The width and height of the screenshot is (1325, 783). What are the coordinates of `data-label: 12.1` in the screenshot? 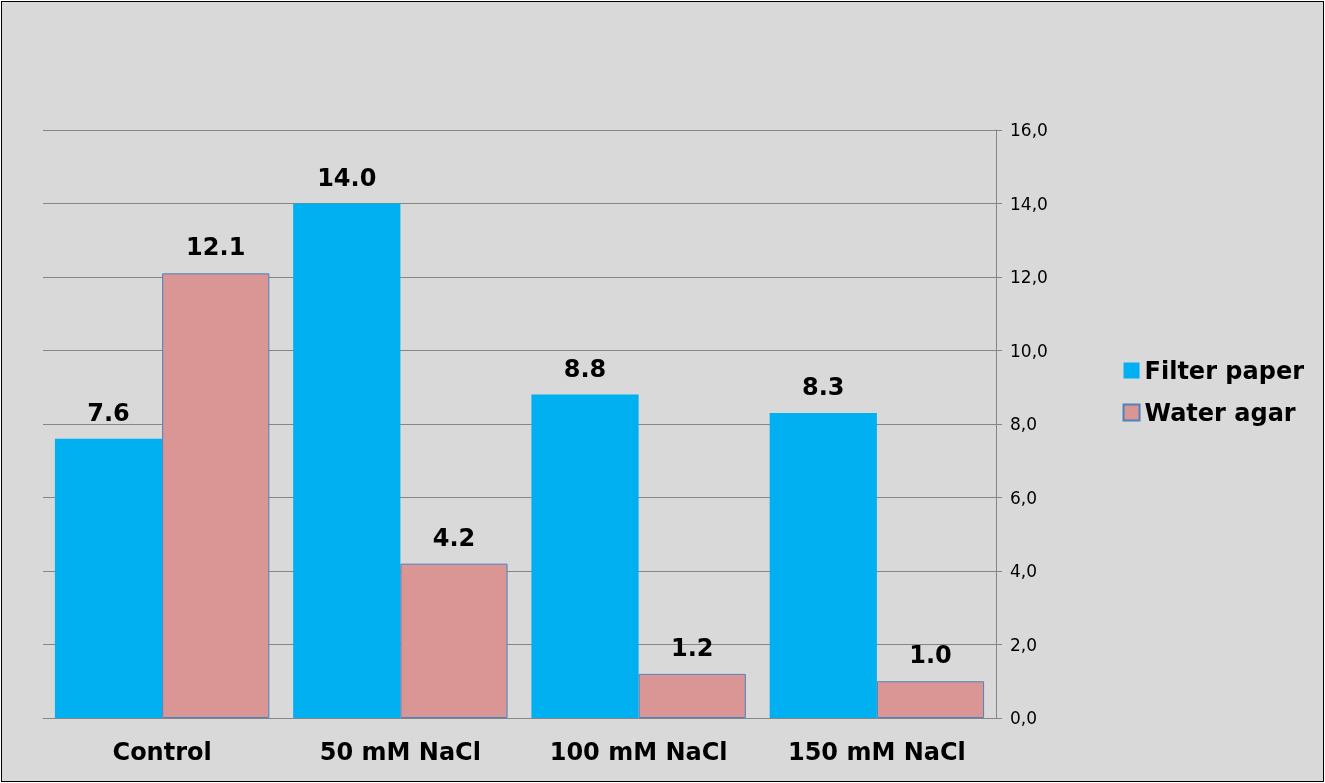 It's located at (216, 247).